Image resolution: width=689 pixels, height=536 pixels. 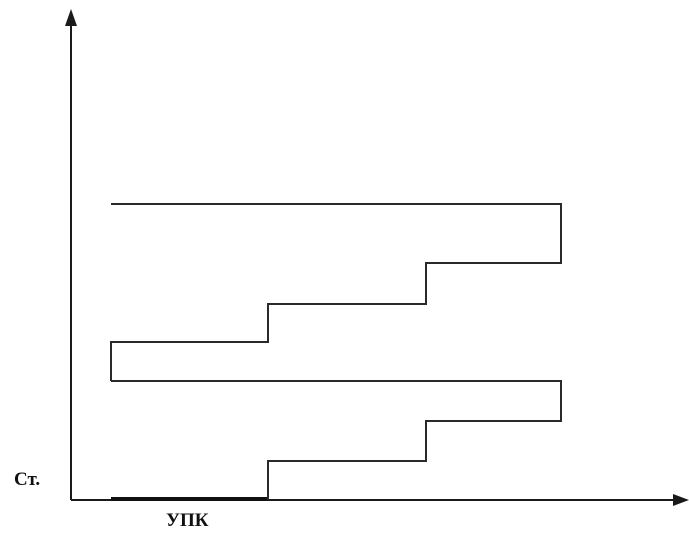 What do you see at coordinates (681, 500) in the screenshot?
I see `x-axis-arrowhead` at bounding box center [681, 500].